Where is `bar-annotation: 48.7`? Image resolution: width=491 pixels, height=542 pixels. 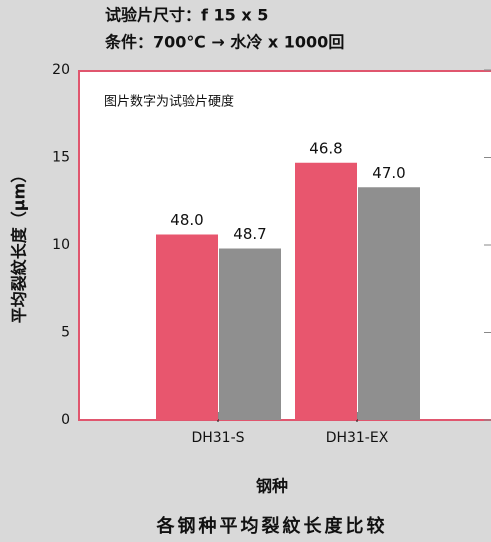 bar-annotation: 48.7 is located at coordinates (249, 234).